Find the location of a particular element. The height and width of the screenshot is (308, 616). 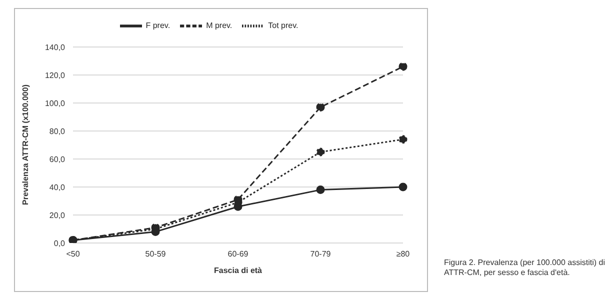

legend-label: M prev. is located at coordinates (219, 25).